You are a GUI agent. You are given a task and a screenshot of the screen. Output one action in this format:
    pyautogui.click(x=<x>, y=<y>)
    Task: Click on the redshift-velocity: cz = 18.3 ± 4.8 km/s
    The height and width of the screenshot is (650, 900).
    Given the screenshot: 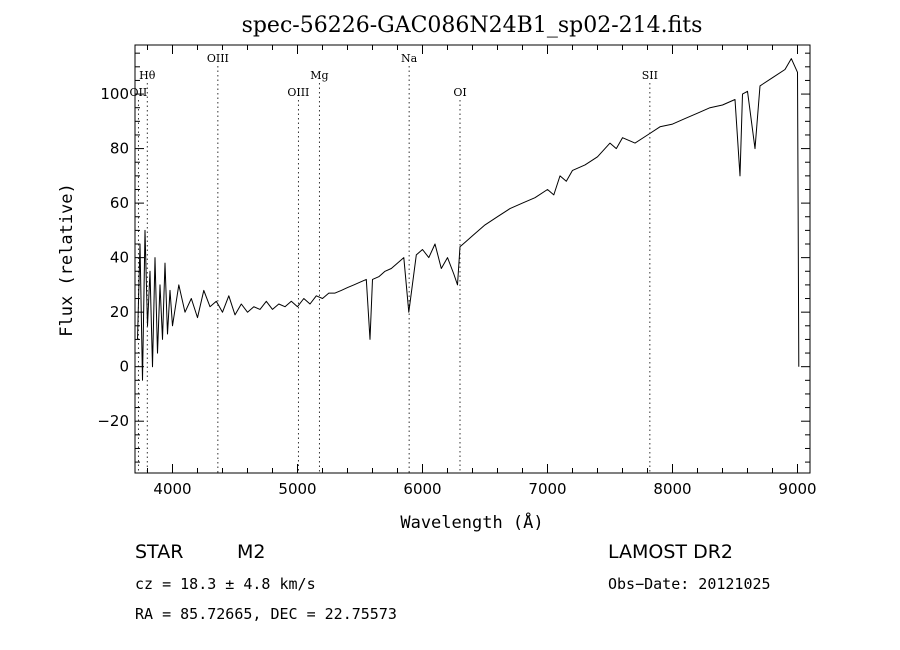 What is the action you would take?
    pyautogui.click(x=225, y=584)
    